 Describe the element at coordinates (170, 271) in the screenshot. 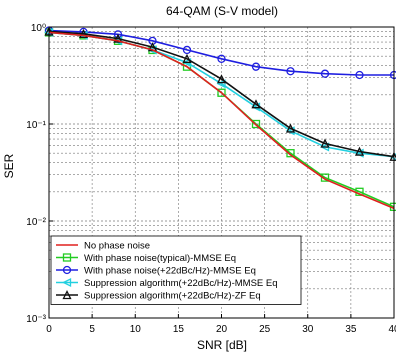

I see `legend-label: With phase noise(+22dBc/Hz)-MMSE Eq` at that location.